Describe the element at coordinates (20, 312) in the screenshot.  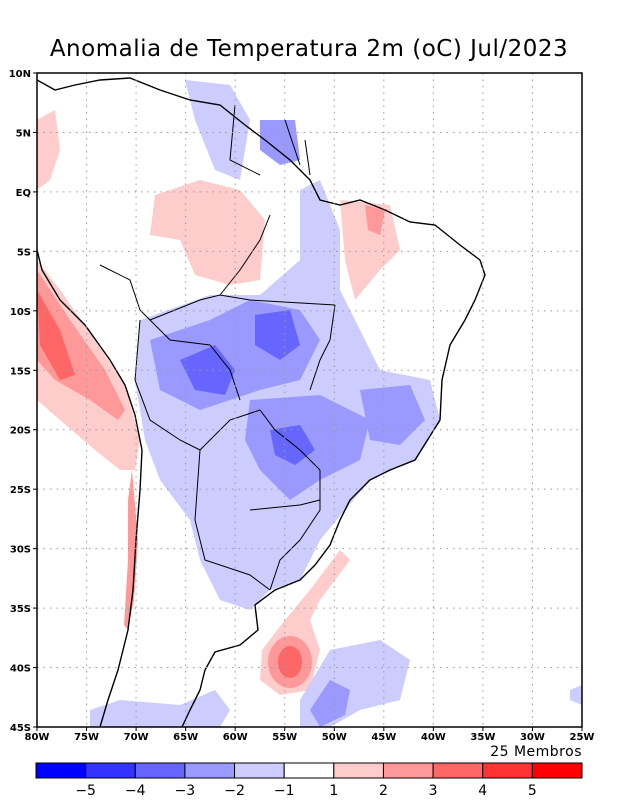
I see `lat-label: 10S` at that location.